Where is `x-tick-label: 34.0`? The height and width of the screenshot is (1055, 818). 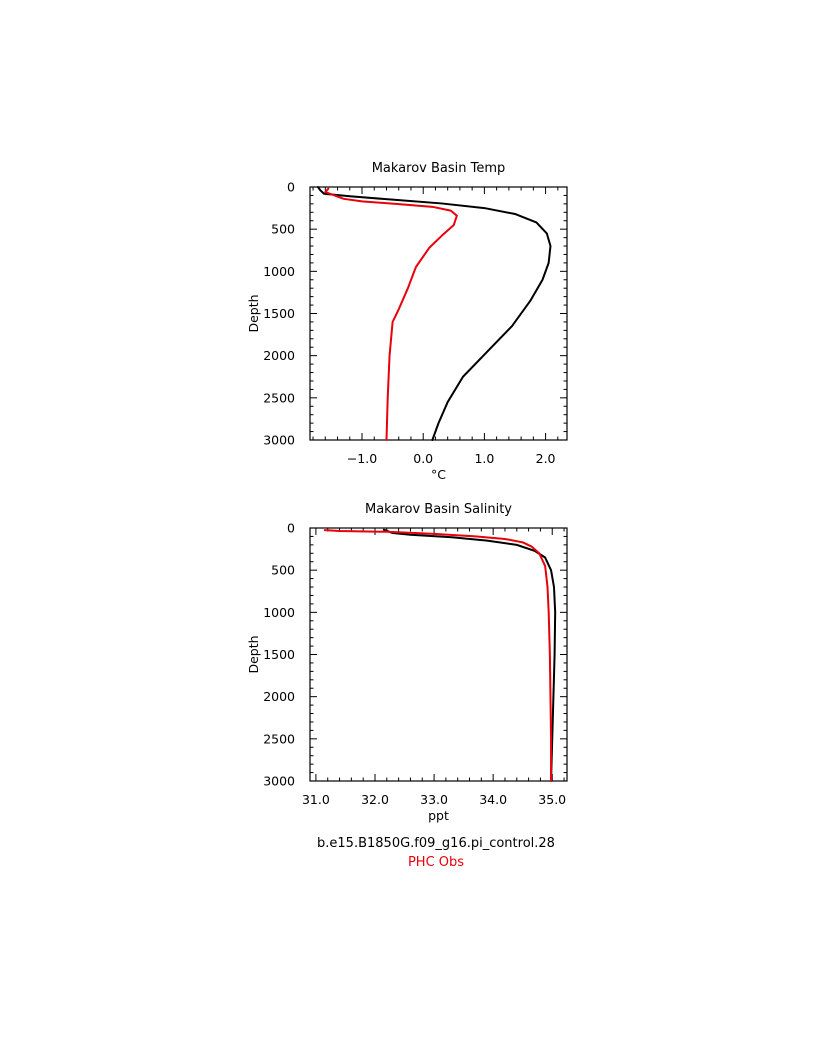
x-tick-label: 34.0 is located at coordinates (493, 799).